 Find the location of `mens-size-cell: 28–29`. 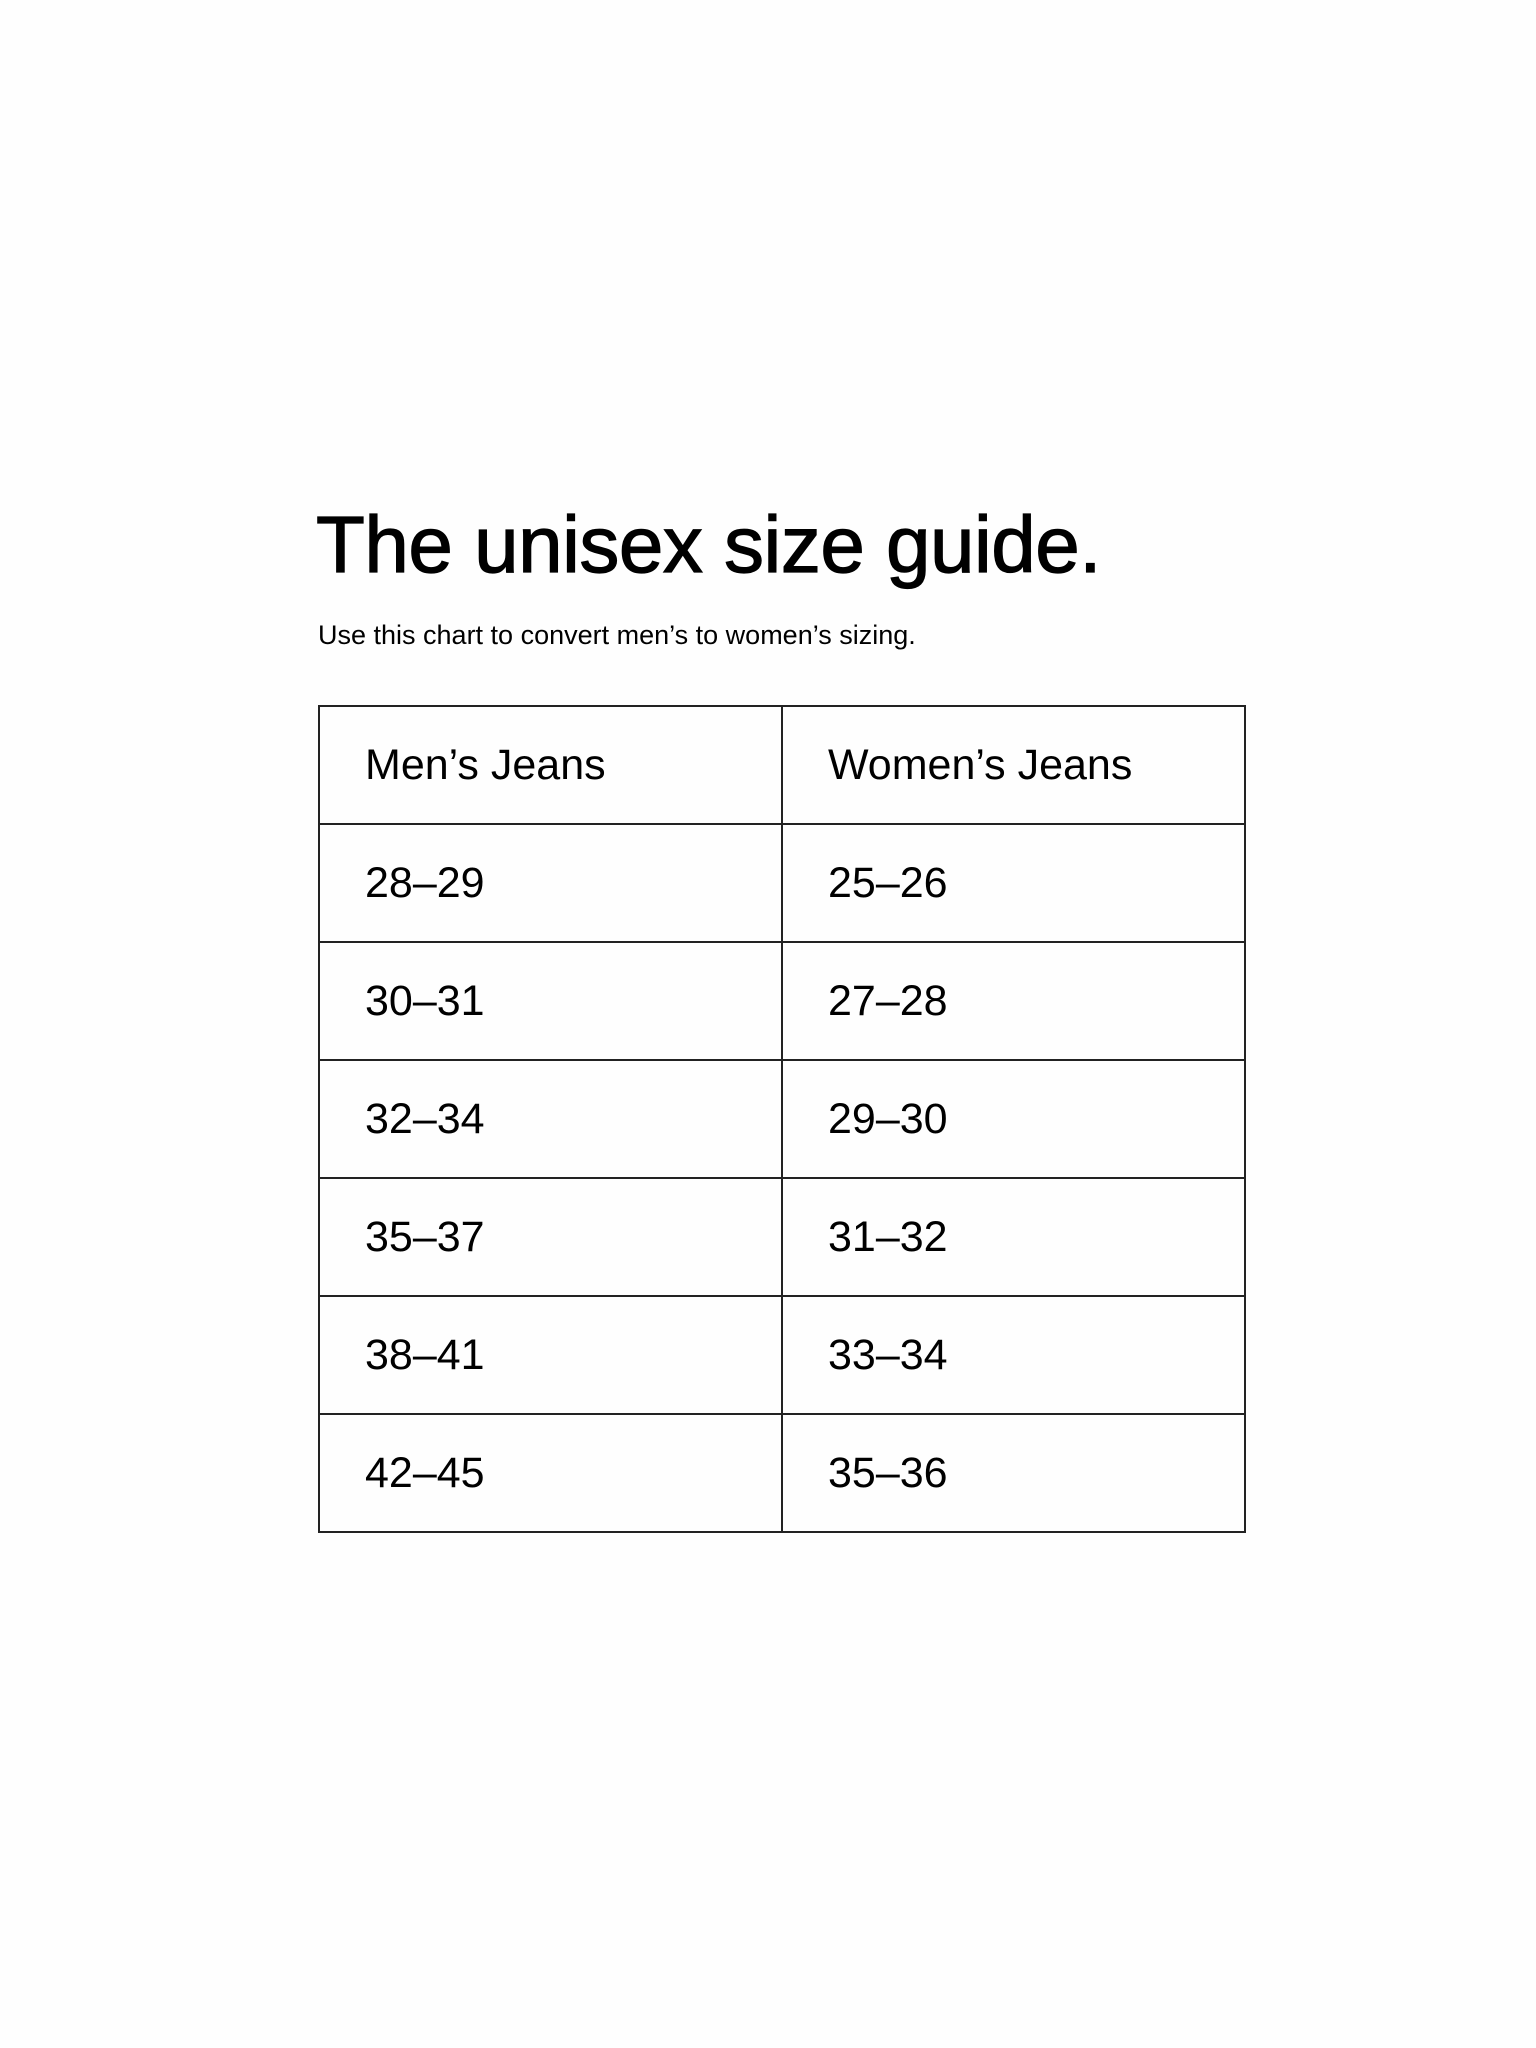

mens-size-cell: 28–29 is located at coordinates (550, 883).